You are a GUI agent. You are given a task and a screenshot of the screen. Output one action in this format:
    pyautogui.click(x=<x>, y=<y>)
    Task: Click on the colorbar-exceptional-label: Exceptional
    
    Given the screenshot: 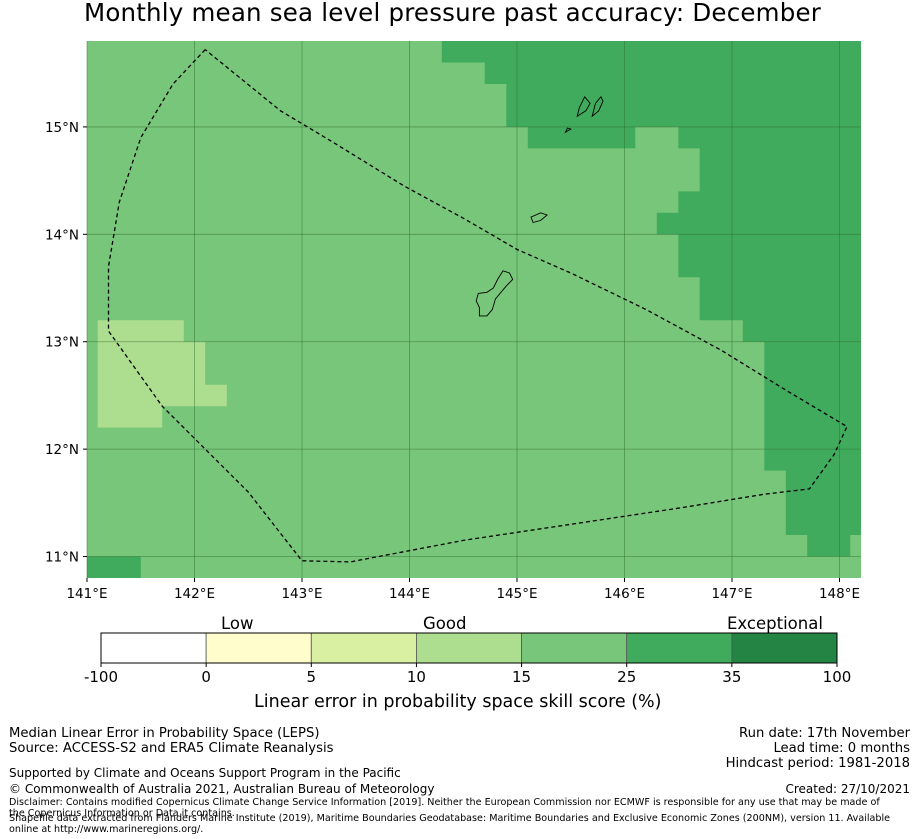 What is the action you would take?
    pyautogui.click(x=775, y=623)
    